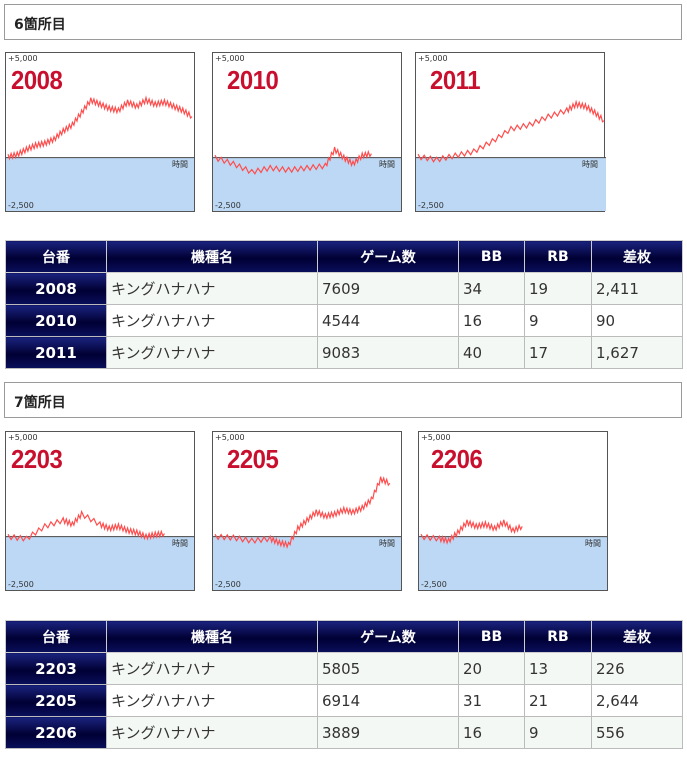 Image resolution: width=687 pixels, height=759 pixels. What do you see at coordinates (558, 700) in the screenshot?
I see `rb-count: 21` at bounding box center [558, 700].